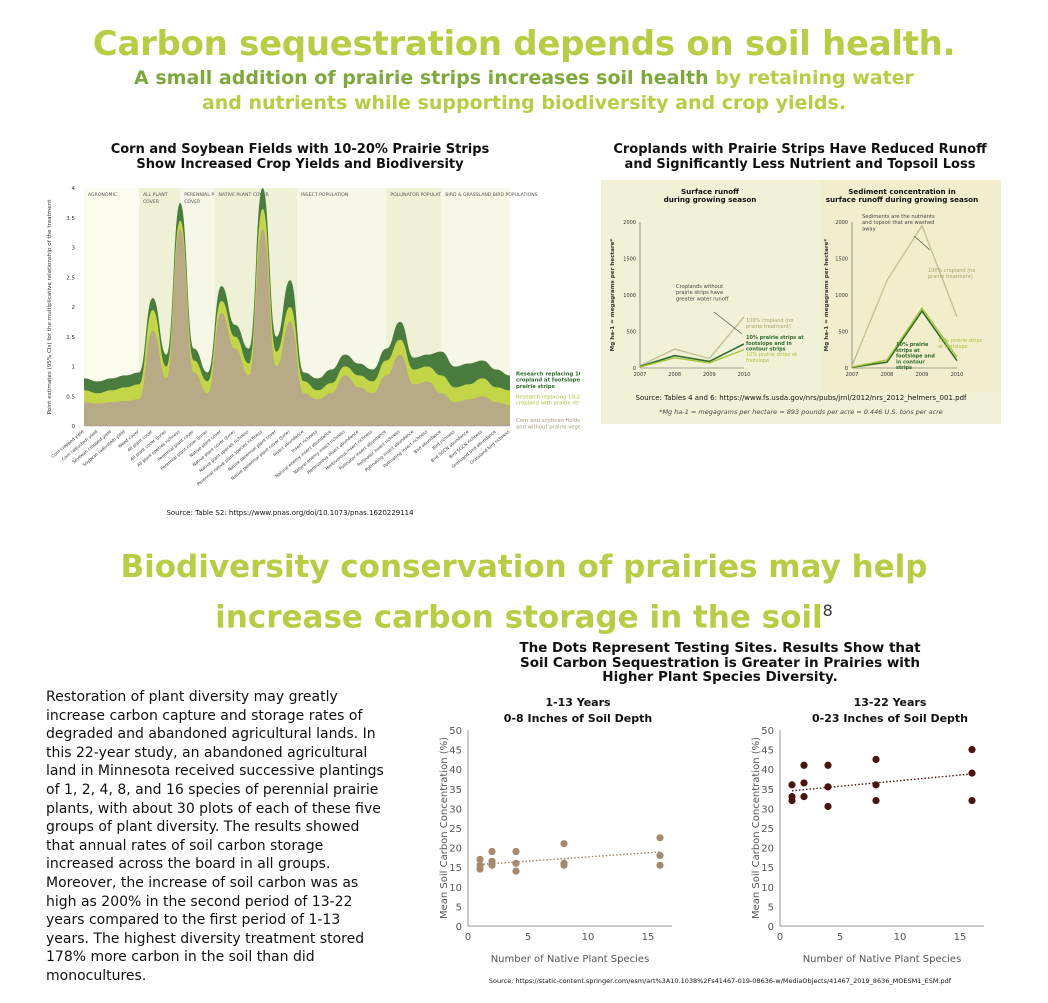 The image size is (1048, 1003). Describe the element at coordinates (155, 195) in the screenshot. I see `group-label: ALL PLANT` at that location.